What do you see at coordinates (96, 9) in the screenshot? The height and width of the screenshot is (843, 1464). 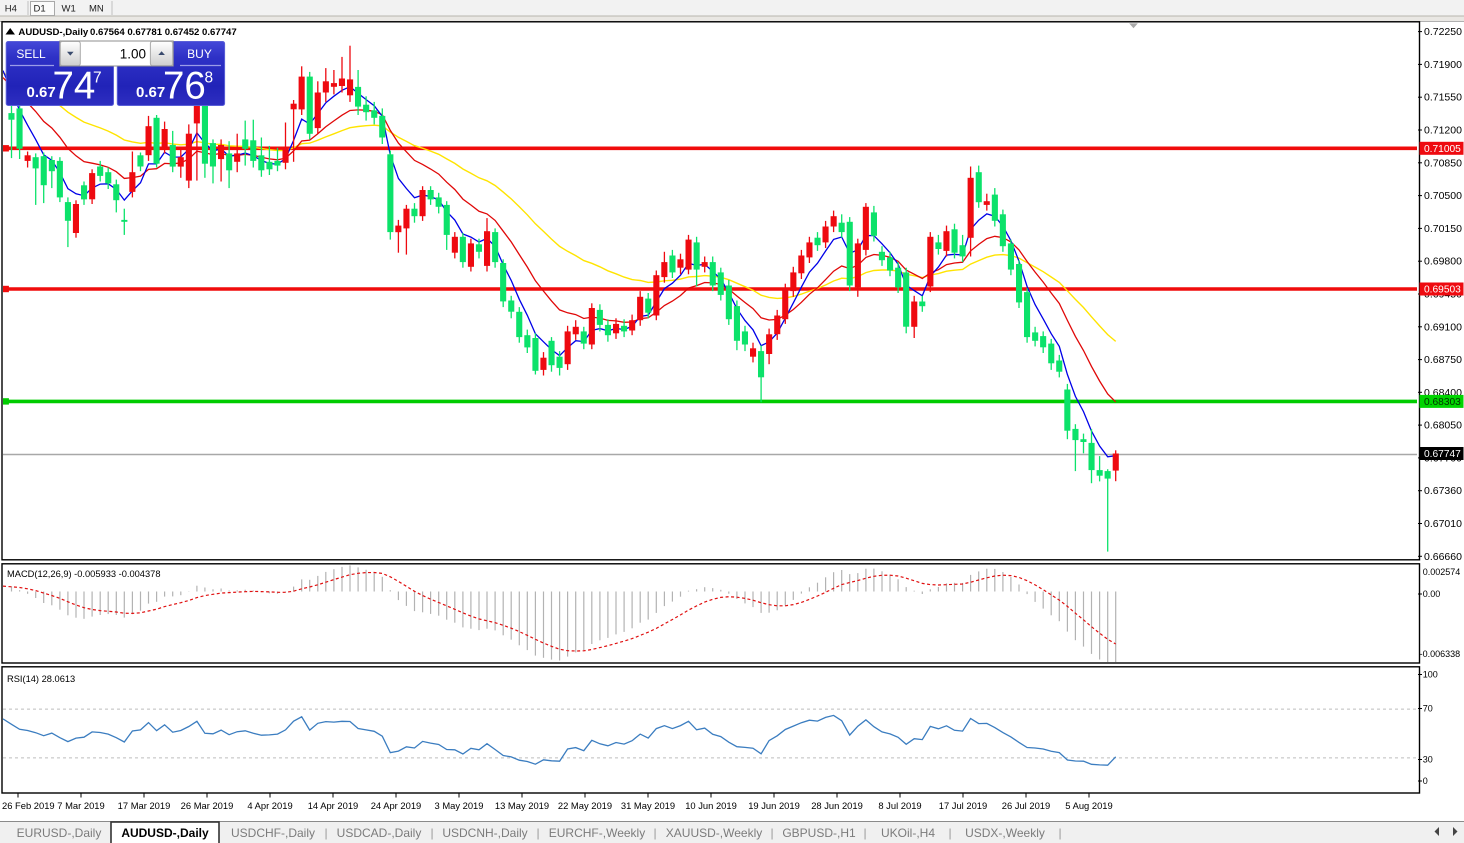 I see `svg-text: MN` at bounding box center [96, 9].